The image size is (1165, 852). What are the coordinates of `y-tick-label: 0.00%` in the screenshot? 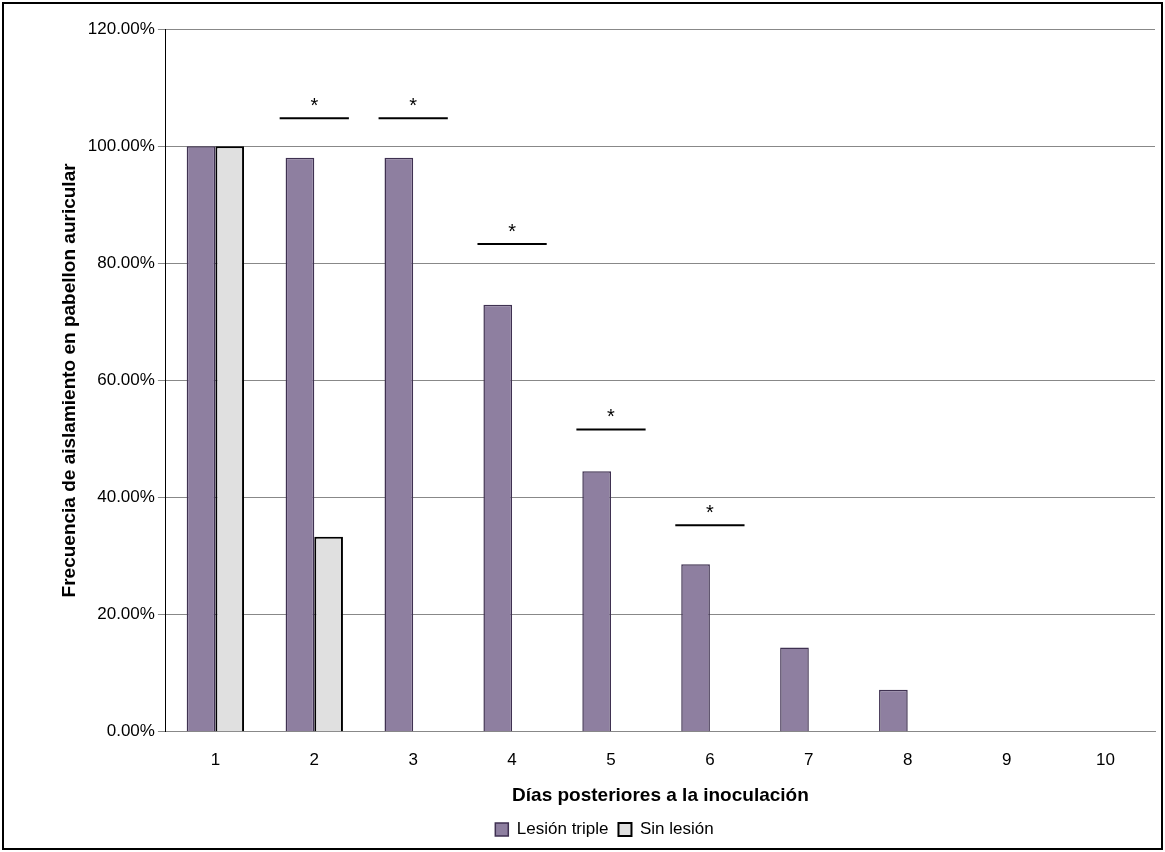 It's located at (130, 731).